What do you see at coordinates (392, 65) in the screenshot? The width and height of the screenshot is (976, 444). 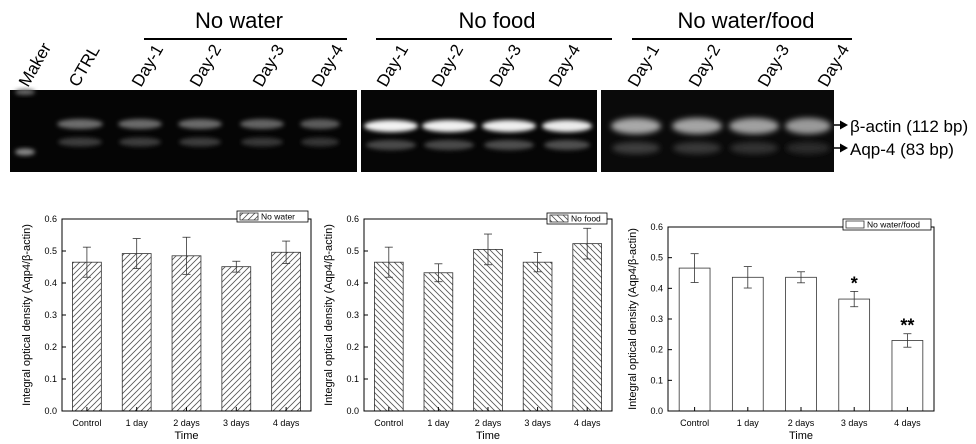 I see `lane-label: Day-1` at bounding box center [392, 65].